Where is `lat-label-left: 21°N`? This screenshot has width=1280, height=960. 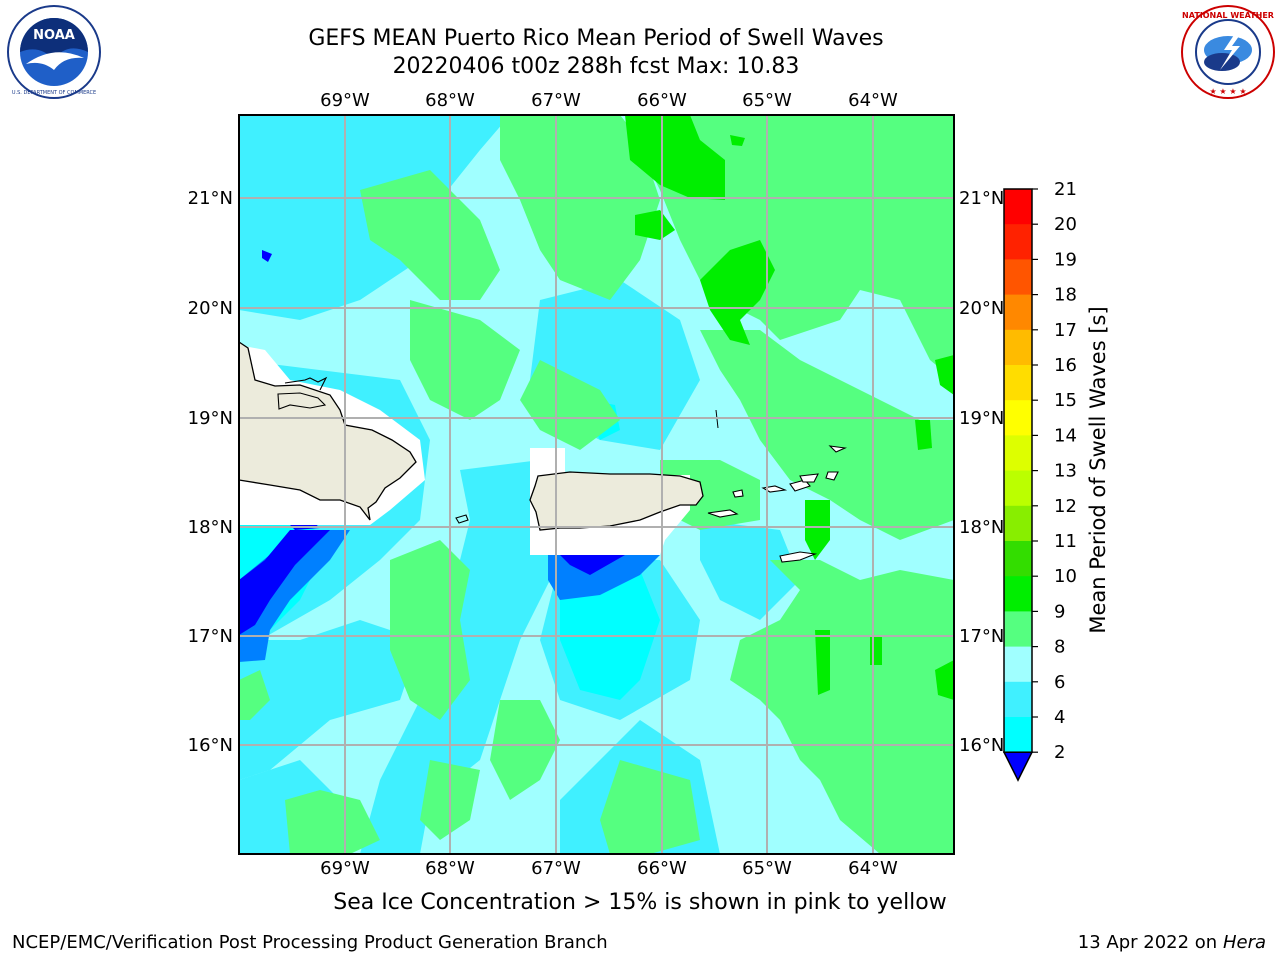 lat-label-left: 21°N is located at coordinates (210, 198).